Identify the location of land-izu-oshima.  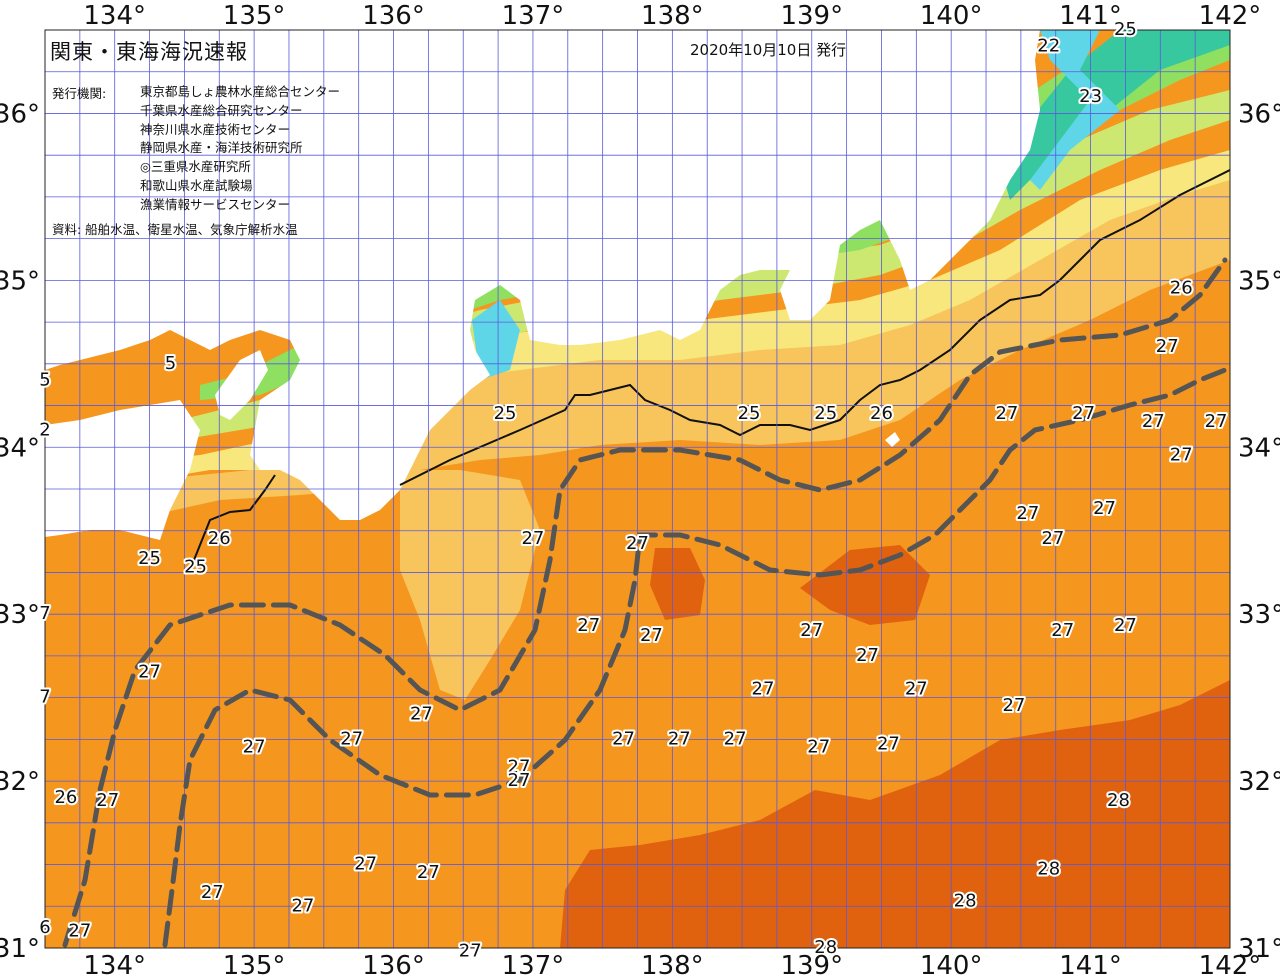
(892, 439).